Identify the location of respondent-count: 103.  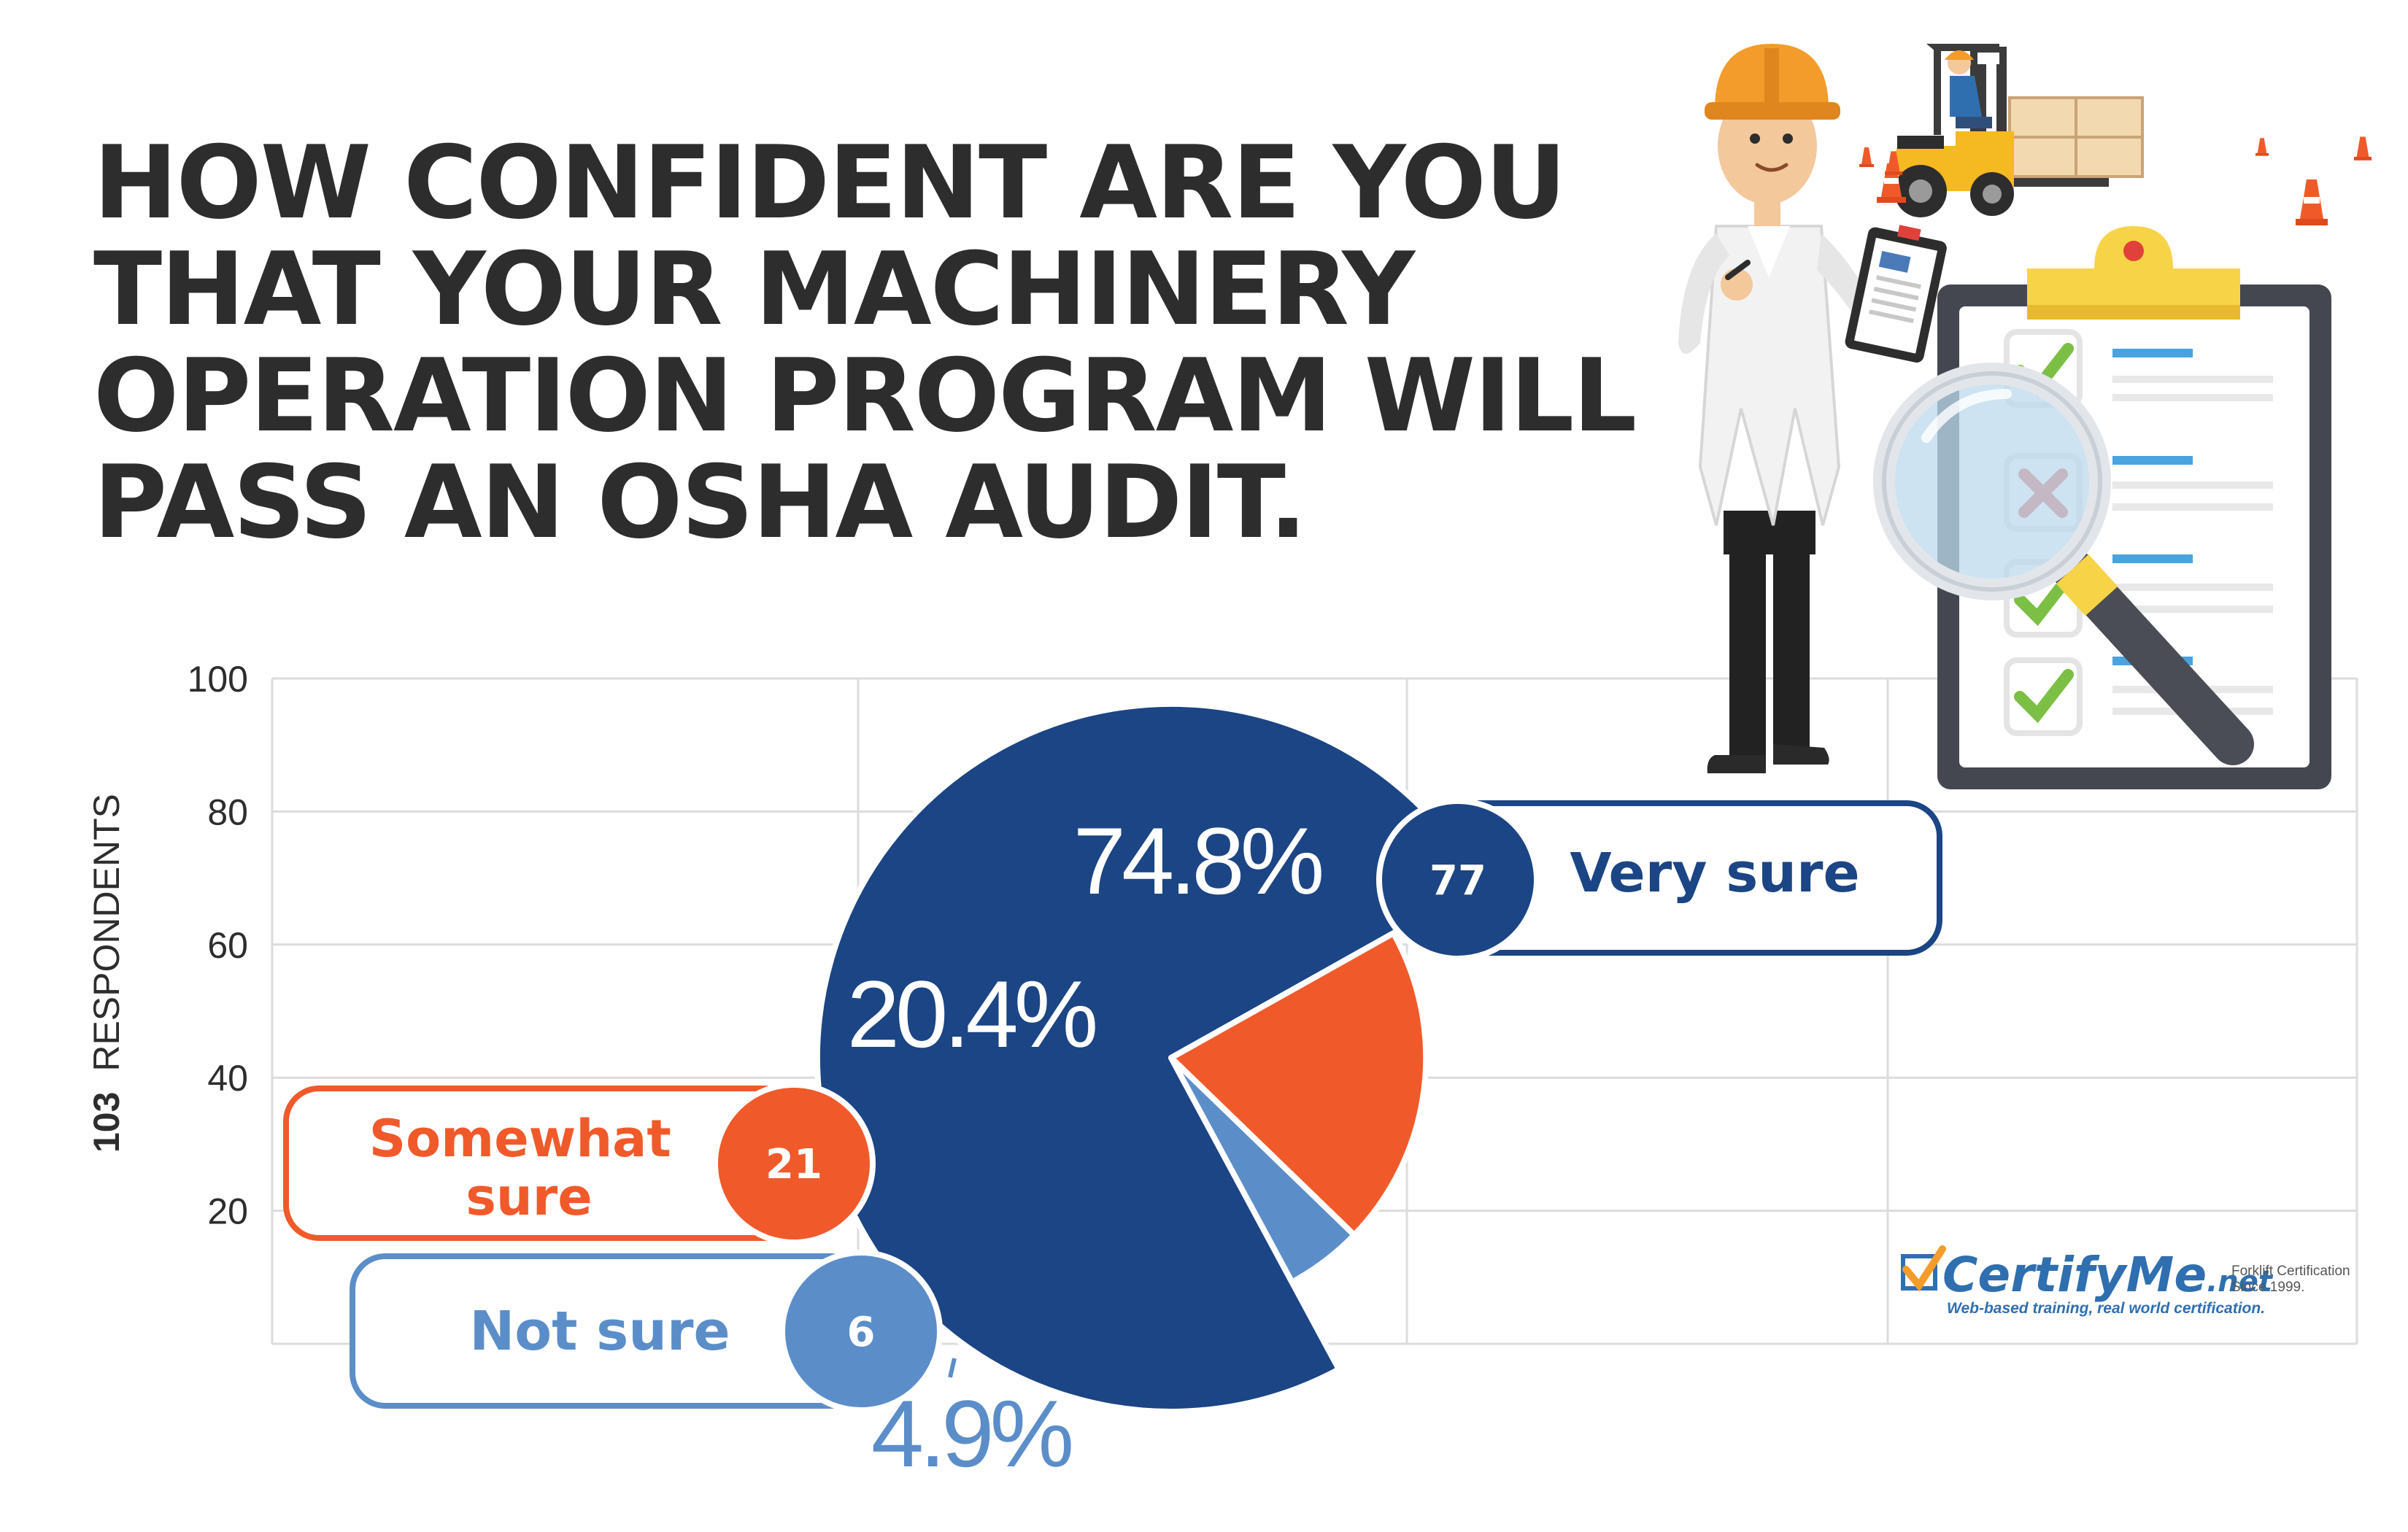
(106, 1123).